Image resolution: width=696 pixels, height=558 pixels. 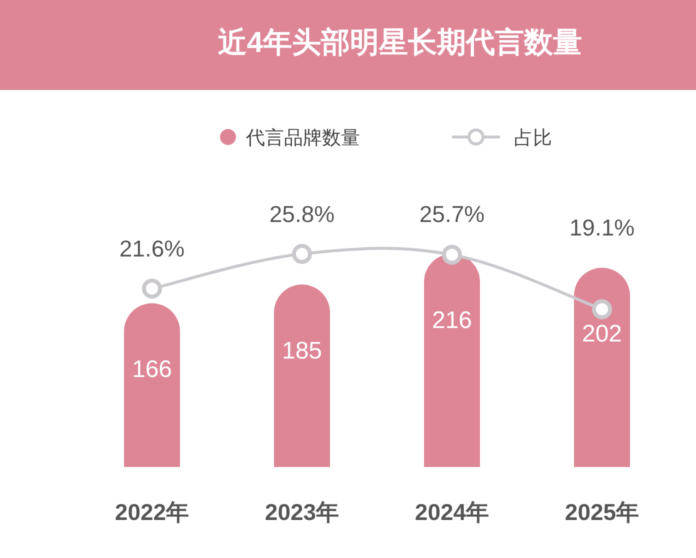 I want to click on data-label: 19.1%, so click(x=602, y=227).